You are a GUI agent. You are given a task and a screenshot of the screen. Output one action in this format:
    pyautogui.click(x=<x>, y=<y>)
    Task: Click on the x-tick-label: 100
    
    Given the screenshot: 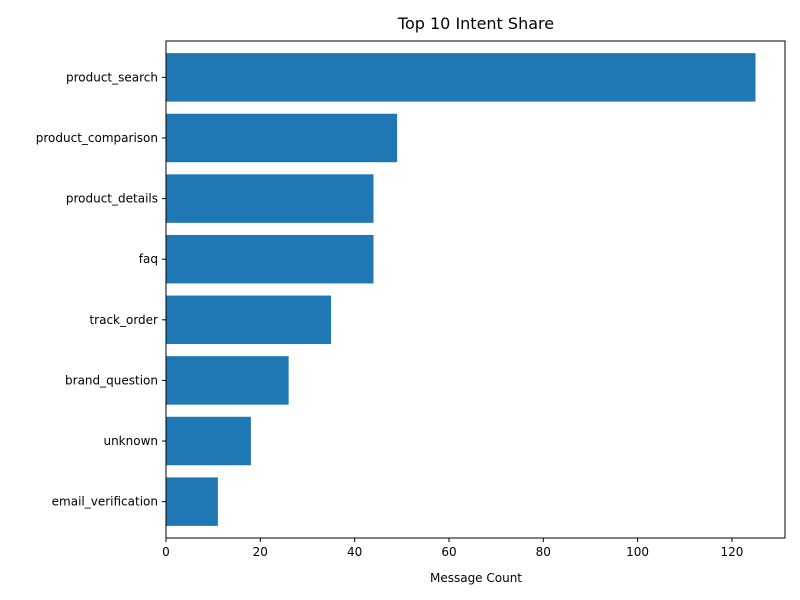 What is the action you would take?
    pyautogui.click(x=637, y=552)
    